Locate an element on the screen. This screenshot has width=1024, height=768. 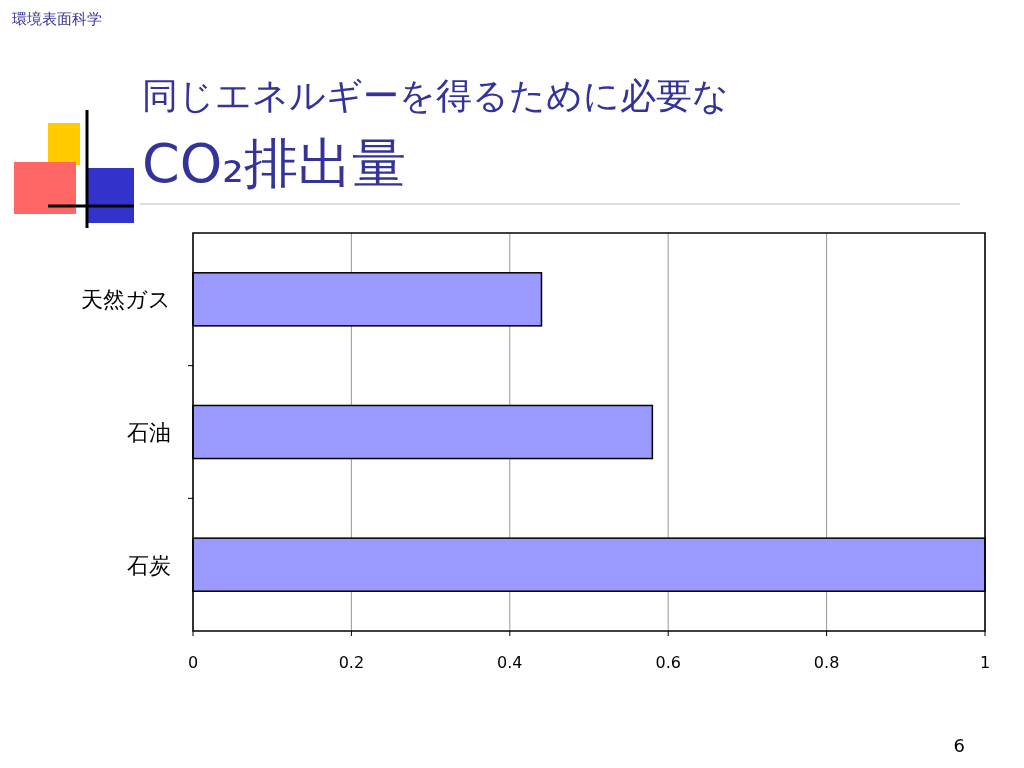
x-tick-label: 0.6 is located at coordinates (668, 662).